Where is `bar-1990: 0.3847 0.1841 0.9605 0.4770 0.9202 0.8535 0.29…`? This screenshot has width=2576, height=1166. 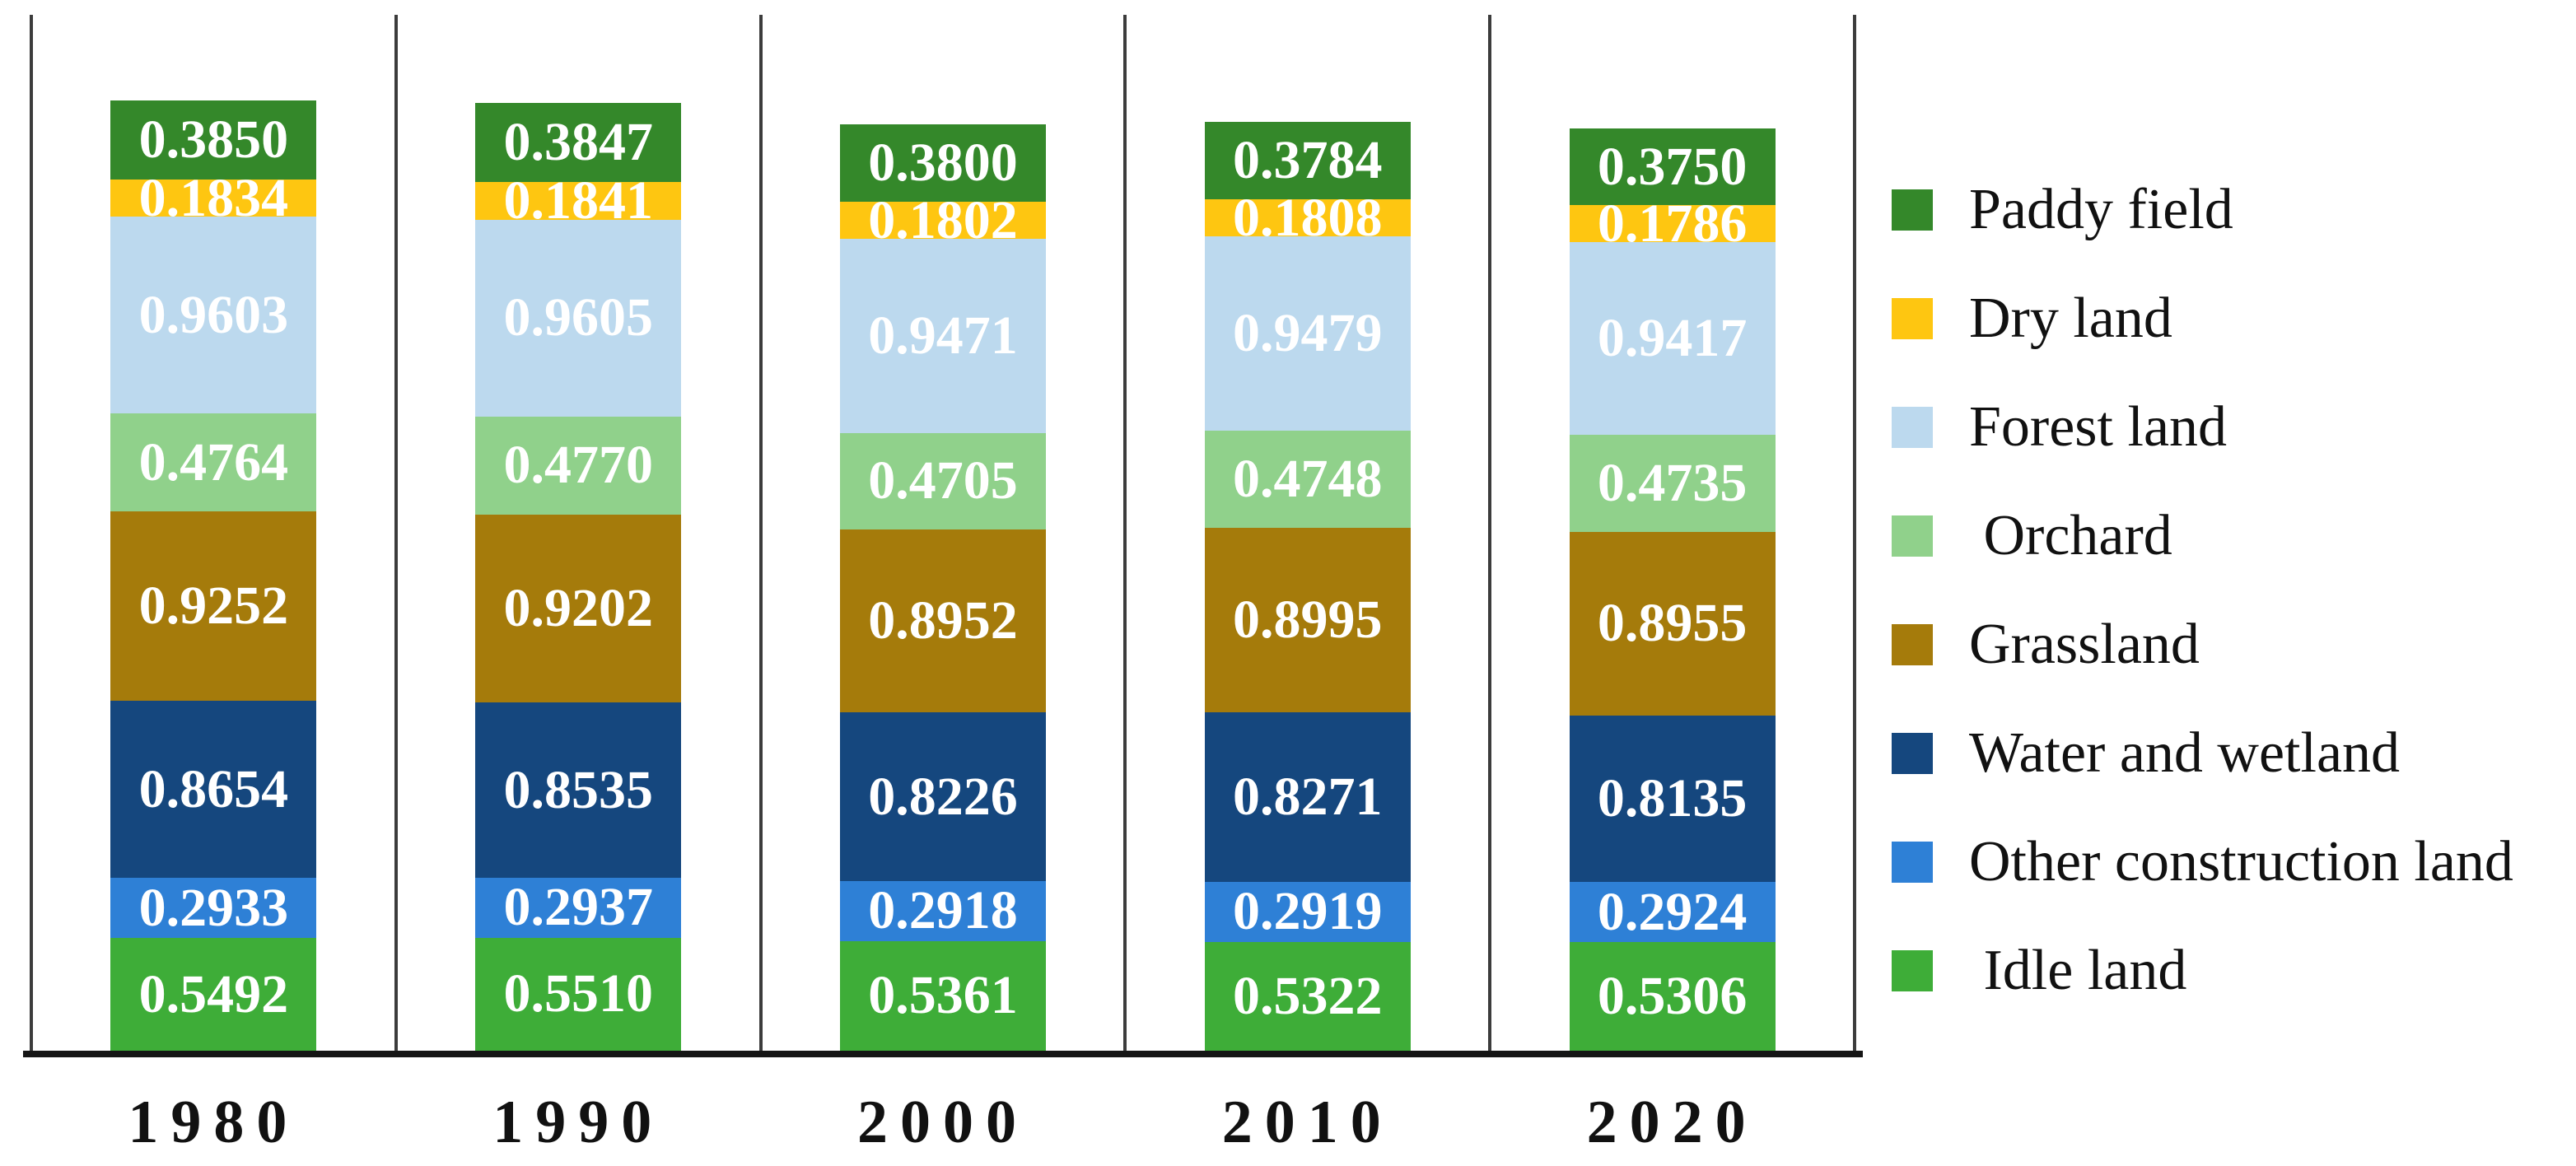 bar-1990: 0.3847 0.1841 0.9605 0.4770 0.9202 0.8535 0.29… is located at coordinates (578, 577).